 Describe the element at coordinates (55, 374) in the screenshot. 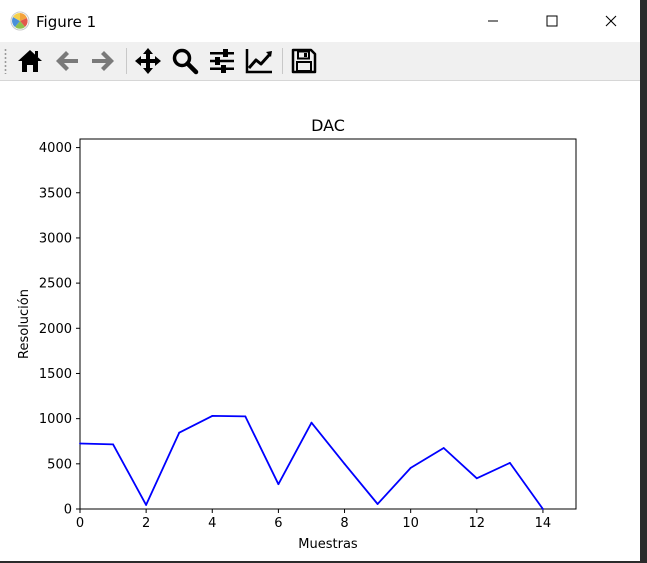

I see `y-tick-label: 1500` at that location.